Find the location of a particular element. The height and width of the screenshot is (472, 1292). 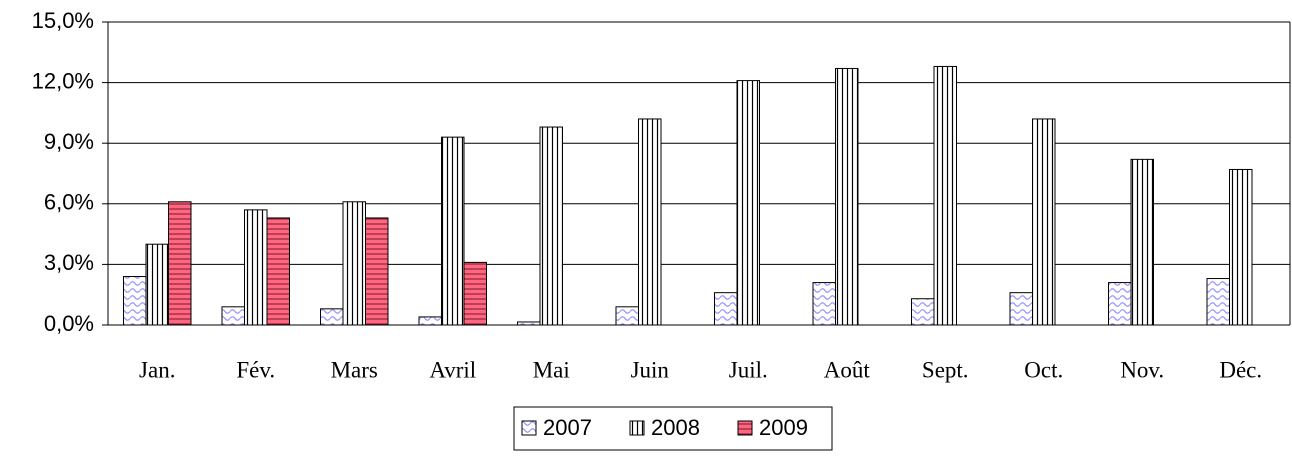

y-tick-label: 0,0% is located at coordinates (69, 323).